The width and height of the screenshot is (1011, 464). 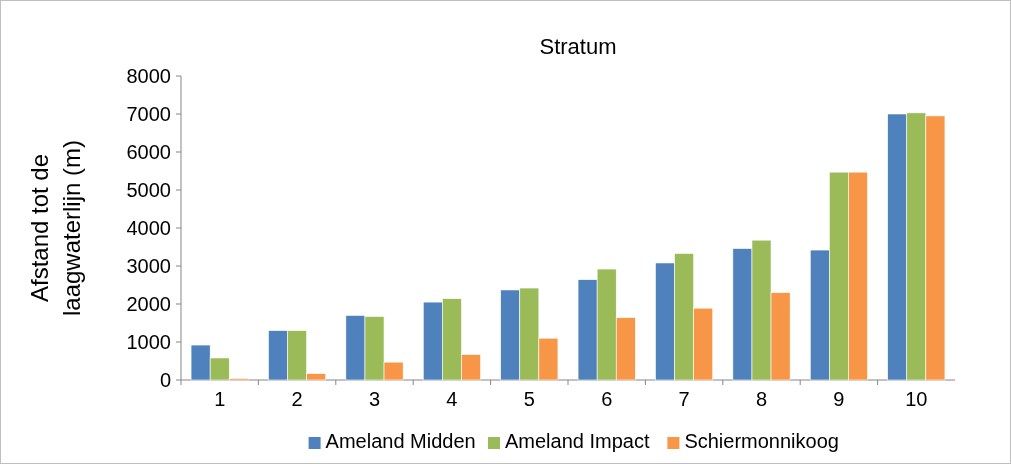 What do you see at coordinates (916, 399) in the screenshot?
I see `x-tick-label: 10` at bounding box center [916, 399].